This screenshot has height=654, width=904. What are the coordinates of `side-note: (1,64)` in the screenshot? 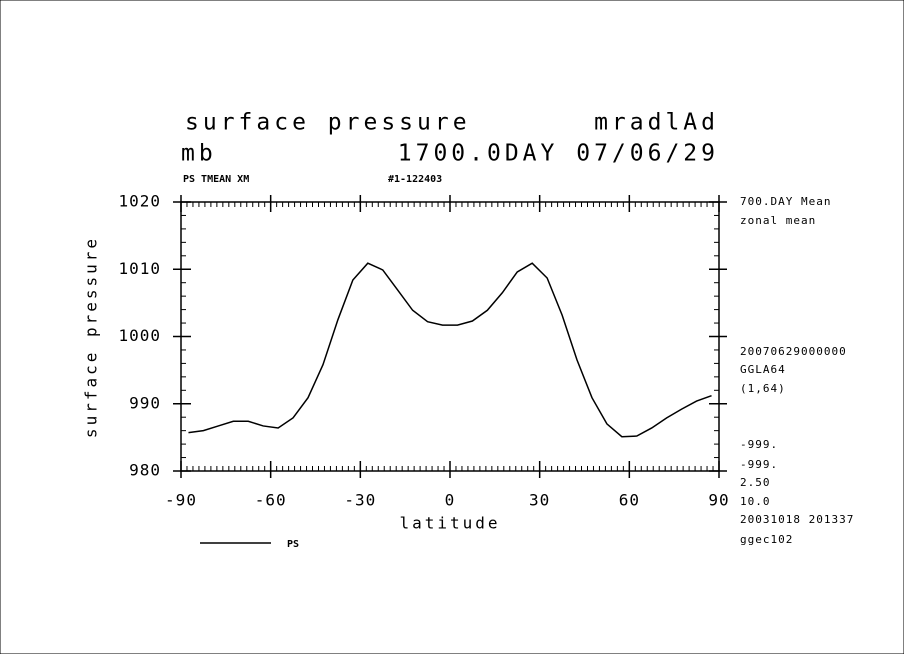 It's located at (763, 388).